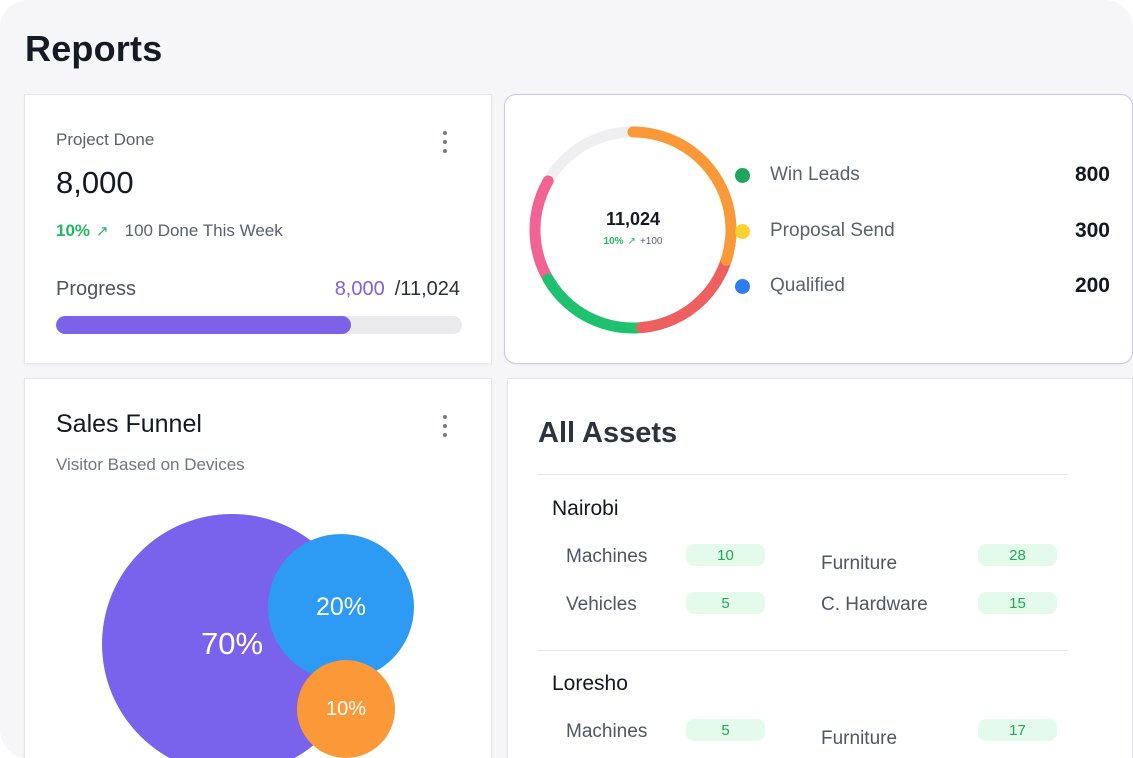 The height and width of the screenshot is (758, 1133). Describe the element at coordinates (601, 604) in the screenshot. I see `asset-label: Vehicles` at that location.